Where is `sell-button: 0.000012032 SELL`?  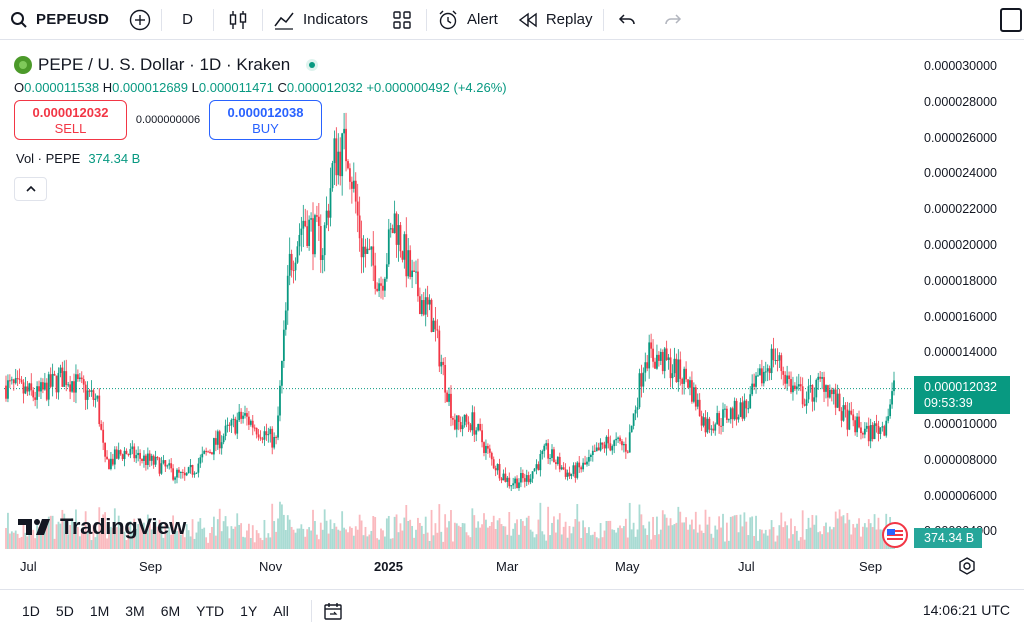
sell-button: 0.000012032 SELL is located at coordinates (70, 120).